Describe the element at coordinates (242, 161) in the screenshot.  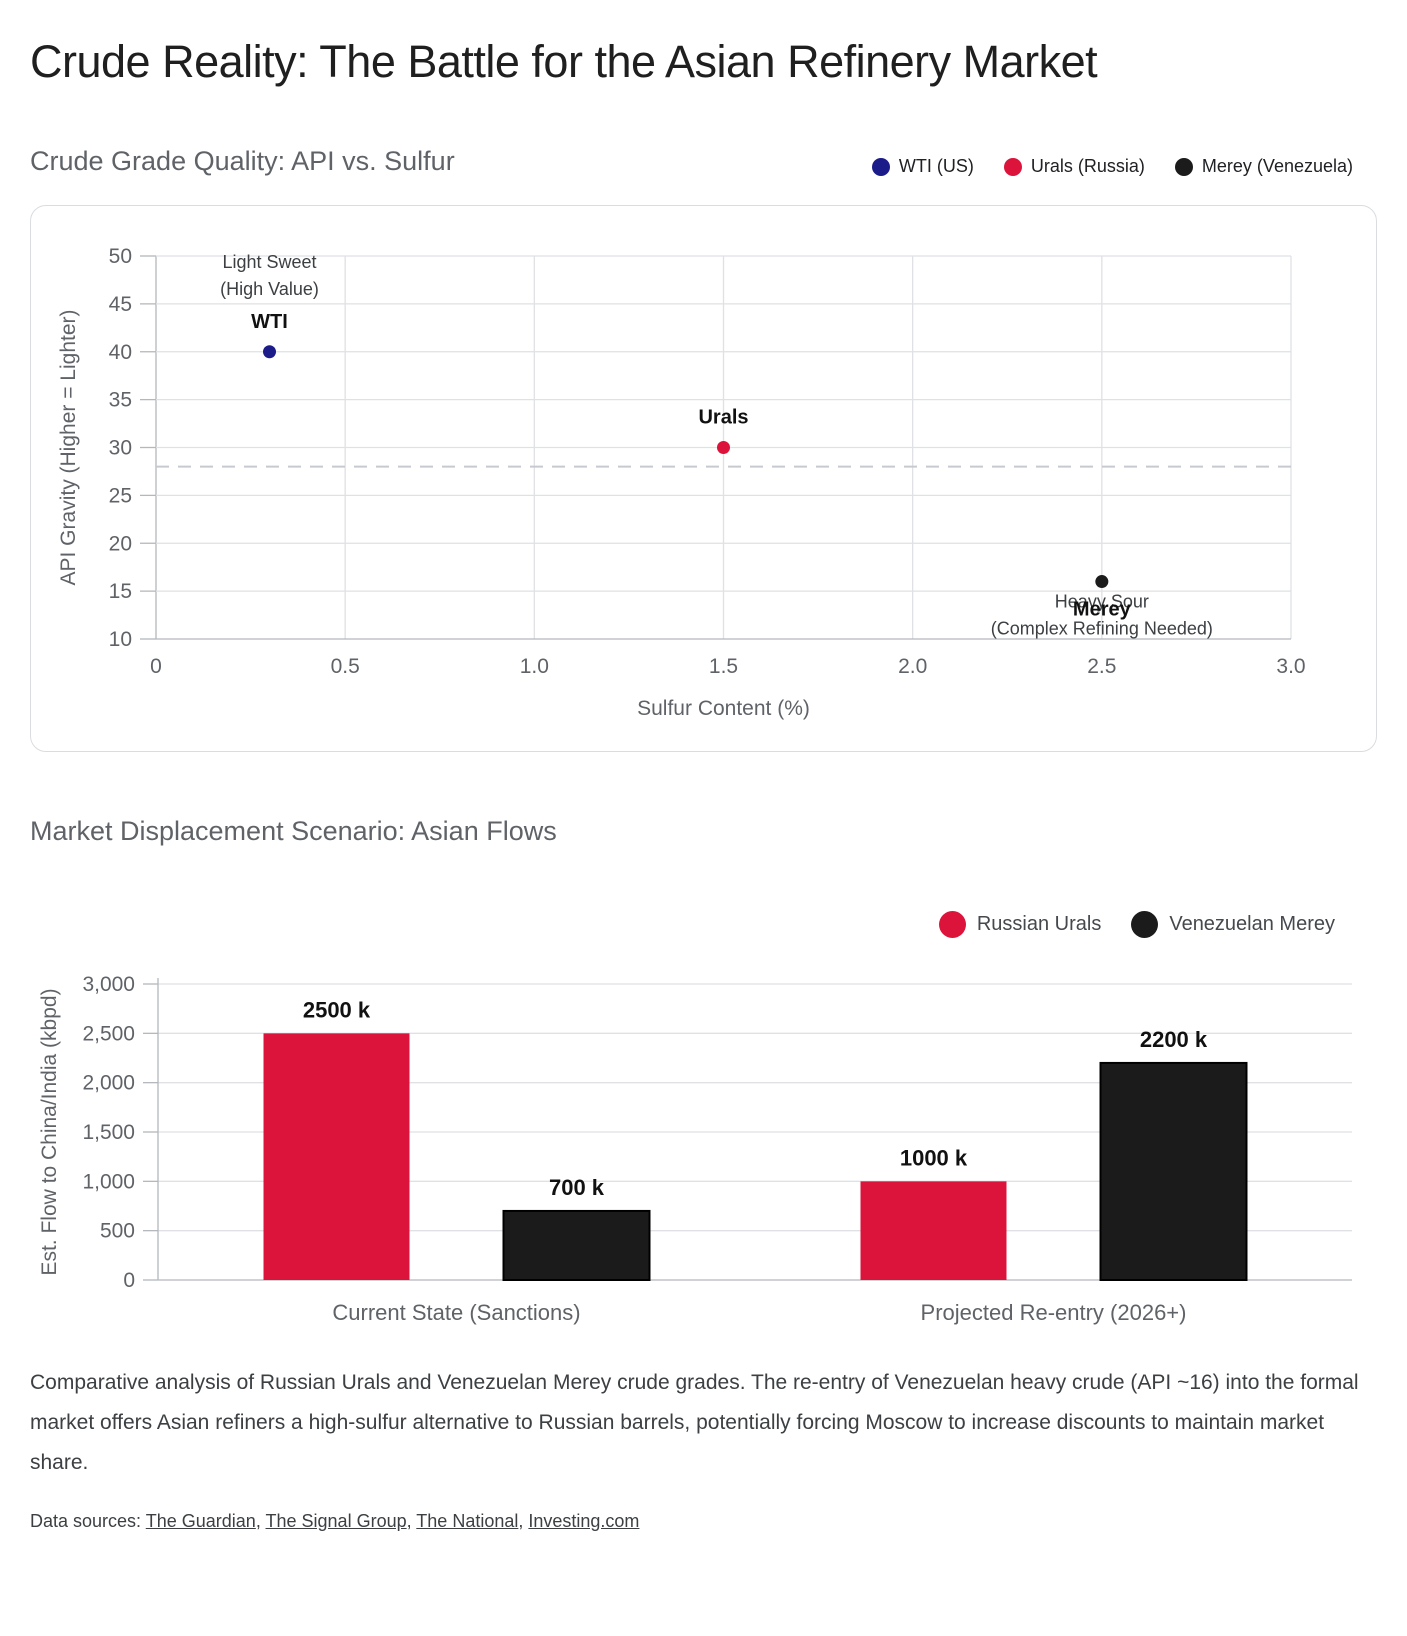
I see `scatter-chart-title: Crude Grade Quality: API vs. Sulfur` at that location.